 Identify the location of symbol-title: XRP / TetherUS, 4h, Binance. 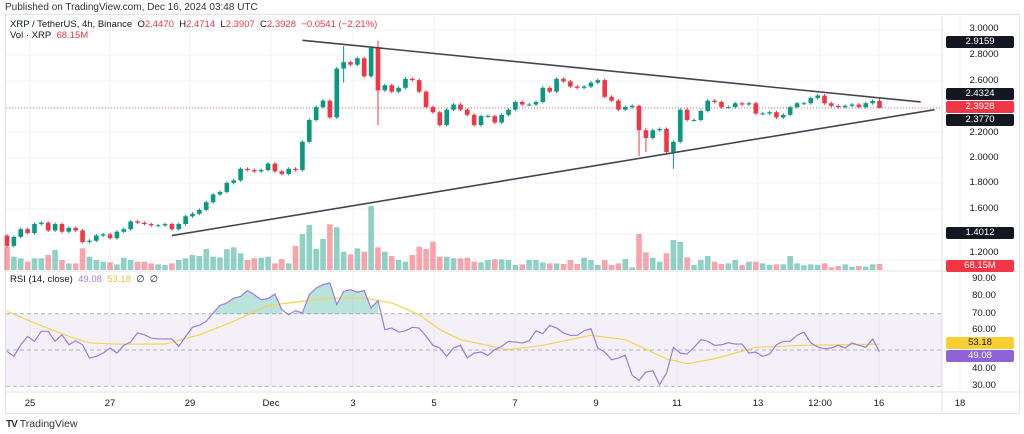
(71, 24).